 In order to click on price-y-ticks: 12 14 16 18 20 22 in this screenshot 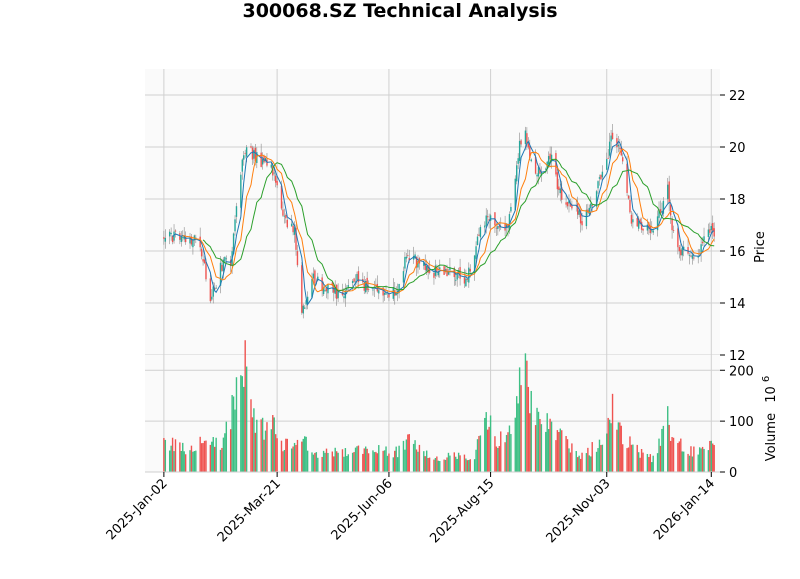, I will do `click(733, 226)`.